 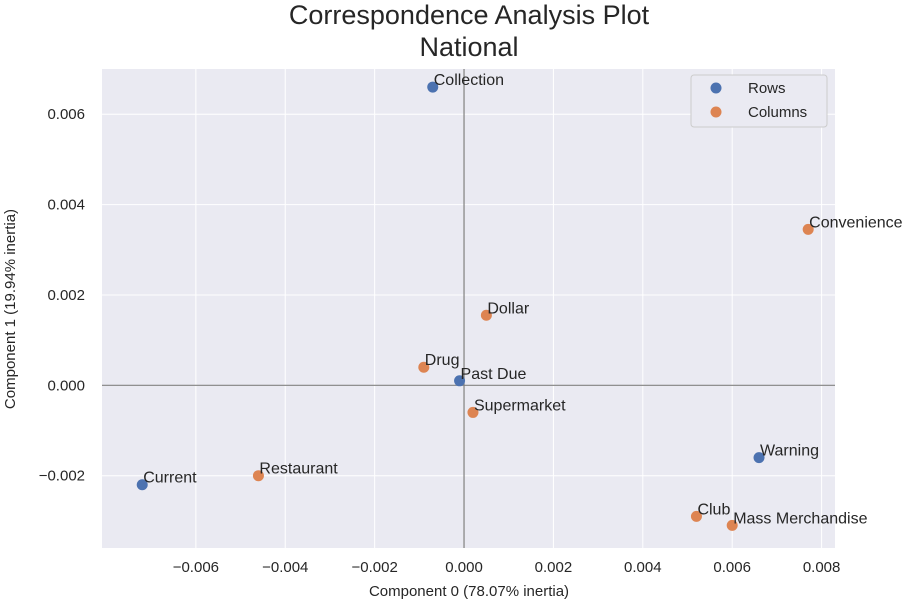 What do you see at coordinates (732, 525) in the screenshot?
I see `point-columns-mass-merchandise` at bounding box center [732, 525].